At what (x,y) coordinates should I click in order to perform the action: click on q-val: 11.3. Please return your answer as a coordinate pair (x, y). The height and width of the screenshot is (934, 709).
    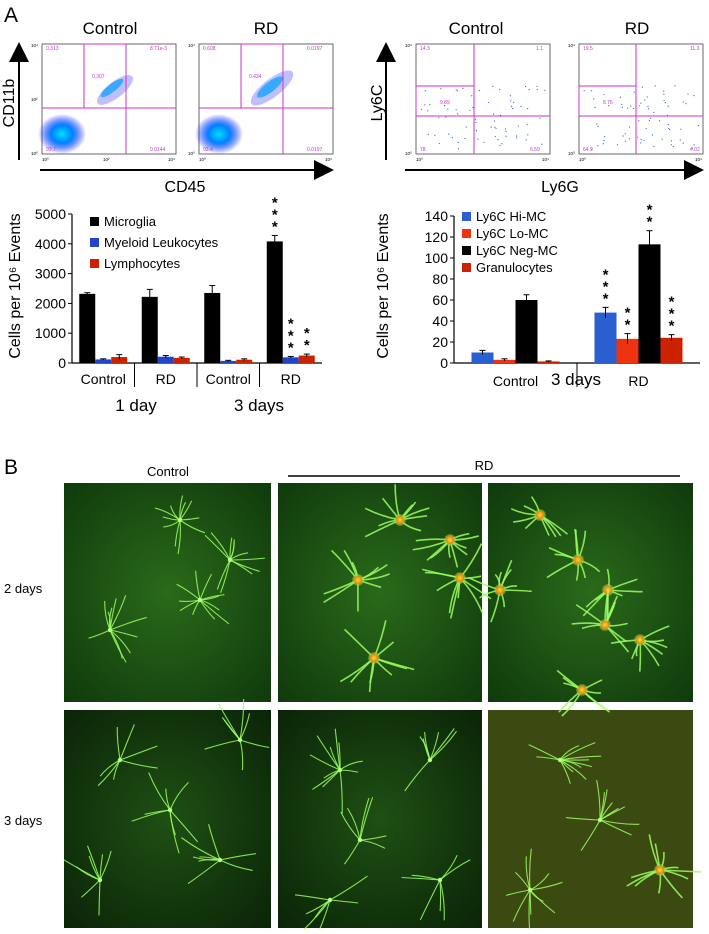
    Looking at the image, I should click on (695, 49).